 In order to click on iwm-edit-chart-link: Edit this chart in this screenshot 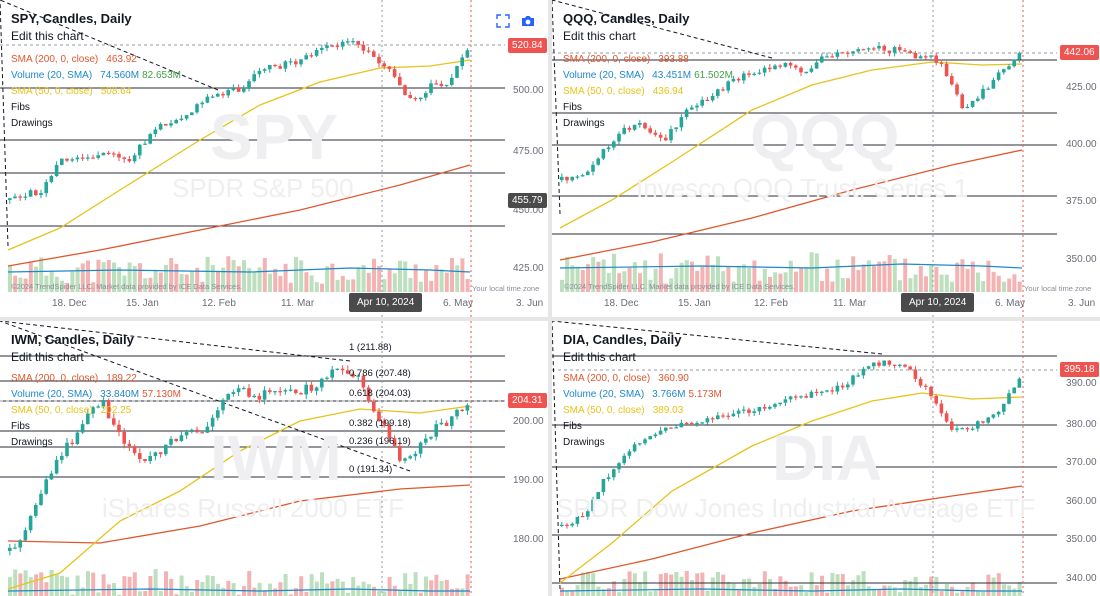, I will do `click(47, 357)`.